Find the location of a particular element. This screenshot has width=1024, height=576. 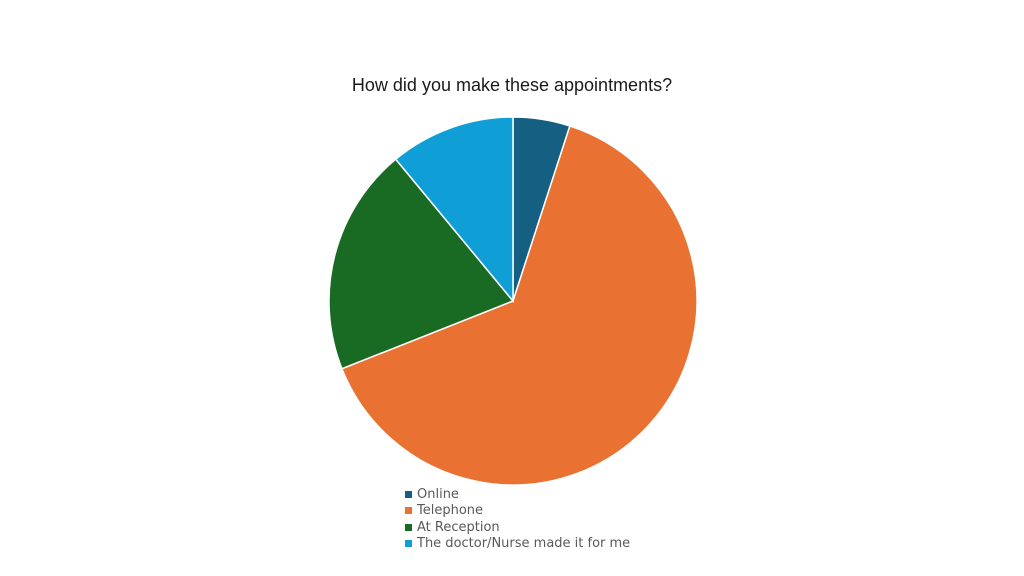

legend-item-telephone: Telephone is located at coordinates (517, 511).